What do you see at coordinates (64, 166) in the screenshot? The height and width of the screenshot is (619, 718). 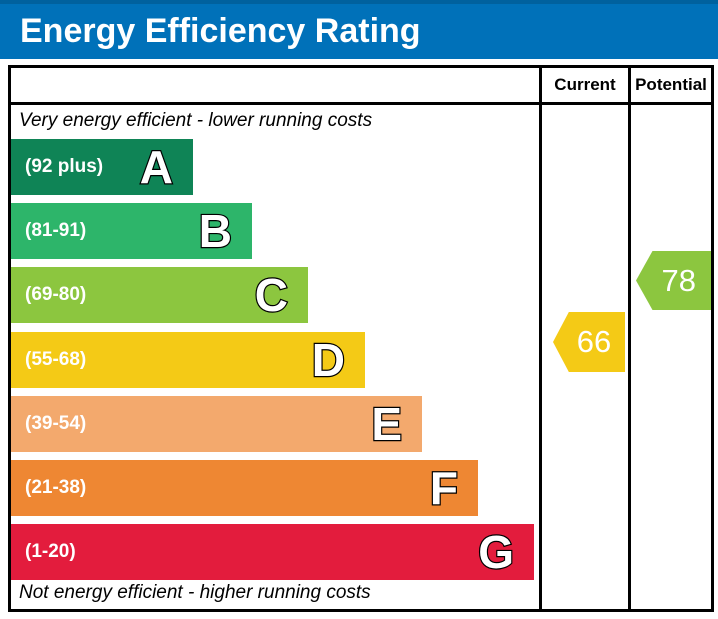 I see `band-range-label: (92 plus)` at bounding box center [64, 166].